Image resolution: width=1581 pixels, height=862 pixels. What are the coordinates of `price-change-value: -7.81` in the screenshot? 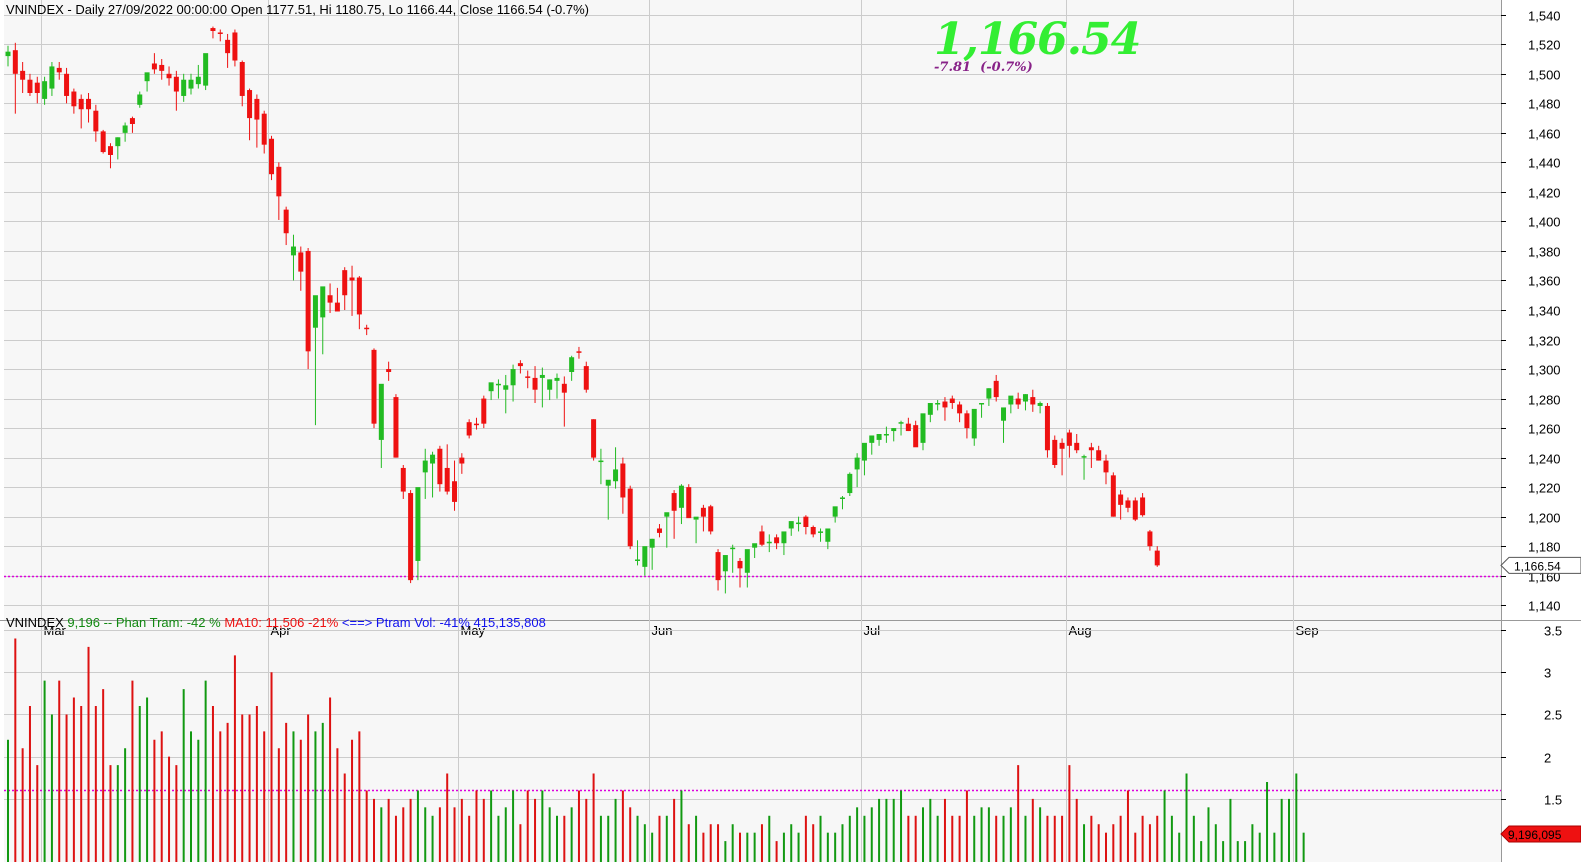 It's located at (953, 67).